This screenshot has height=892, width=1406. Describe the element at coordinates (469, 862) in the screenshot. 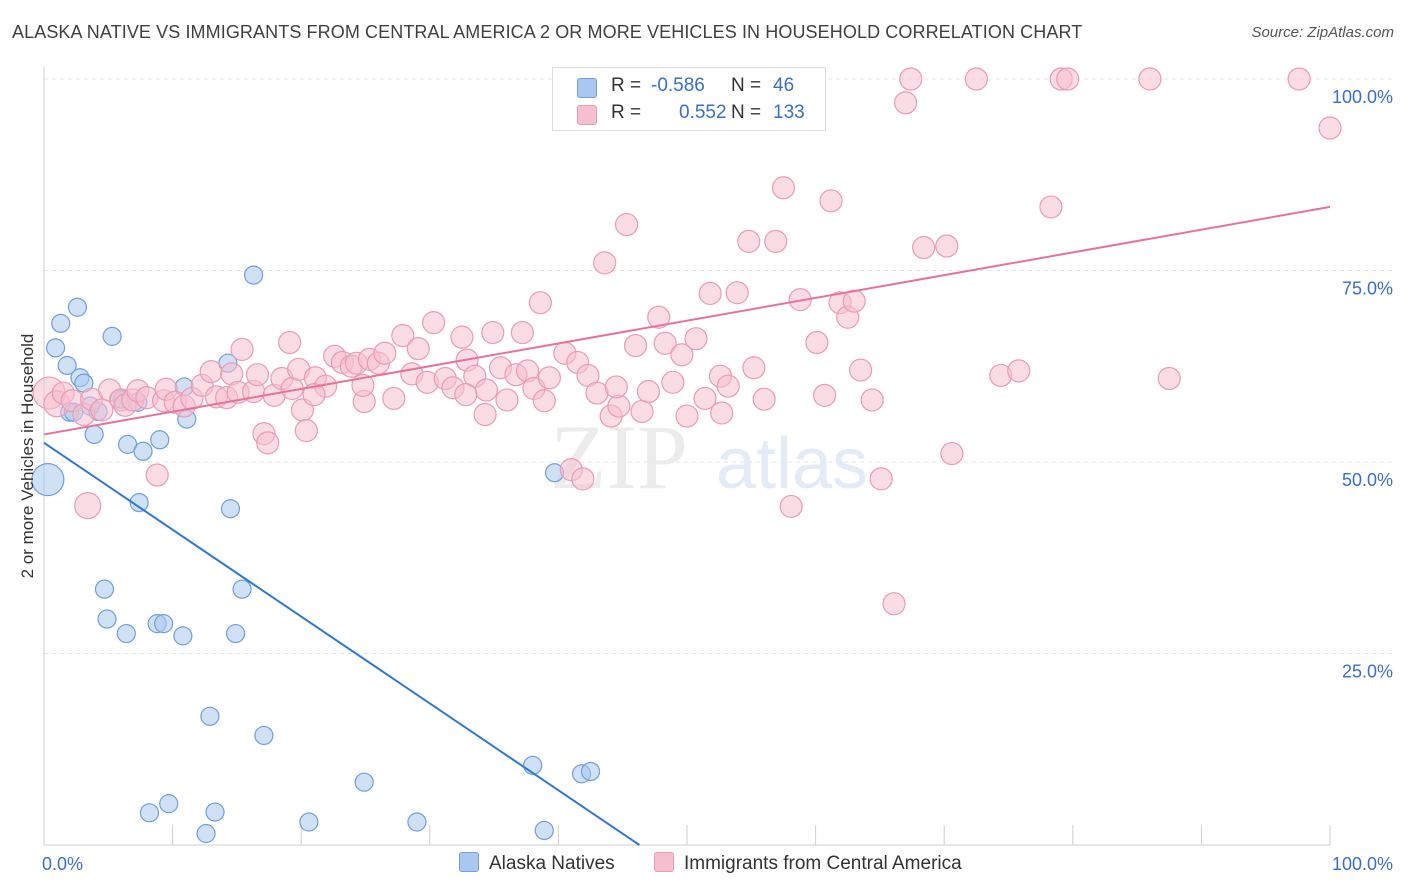

I see `bottom-legend-swatch-blue` at that location.